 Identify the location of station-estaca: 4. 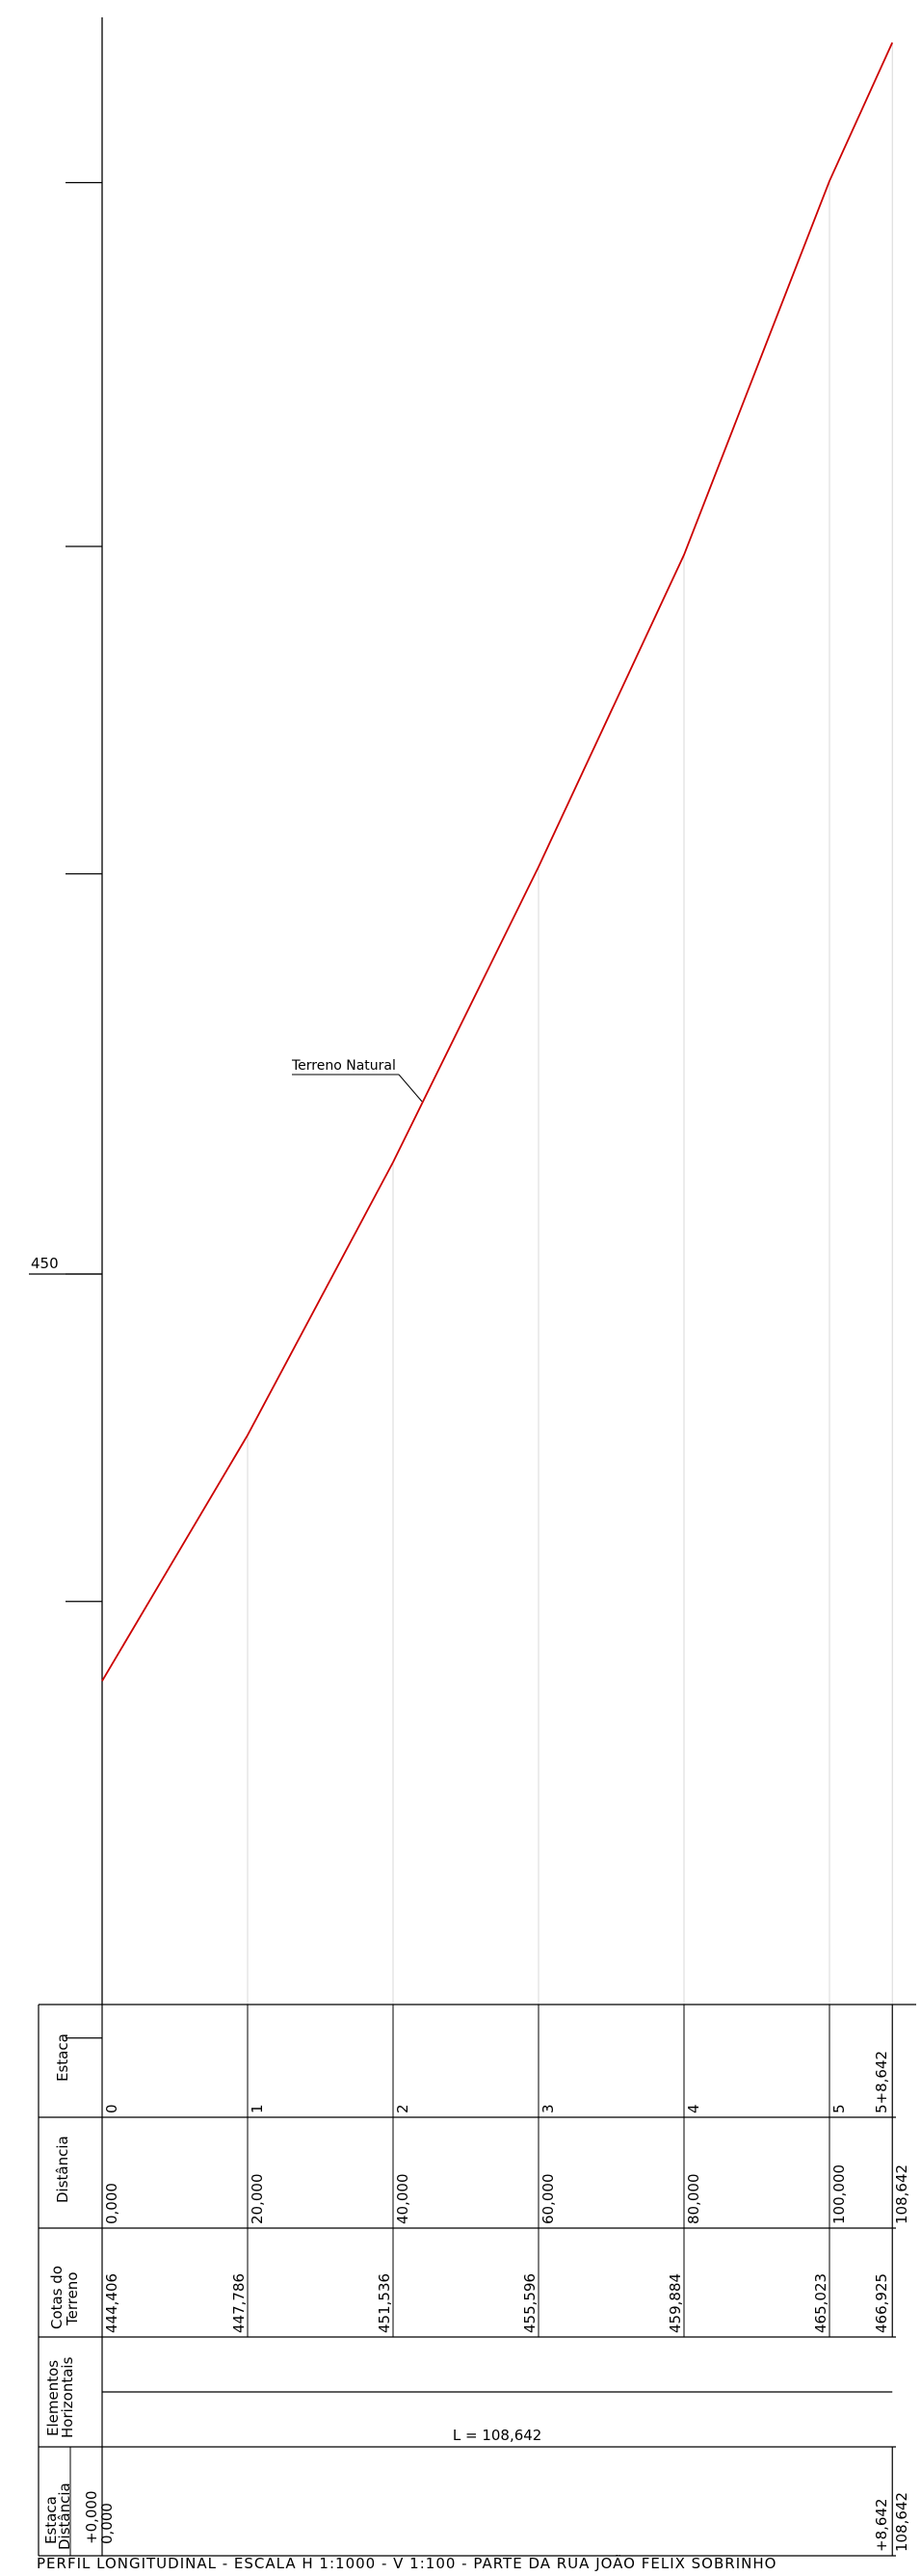
(693, 2108).